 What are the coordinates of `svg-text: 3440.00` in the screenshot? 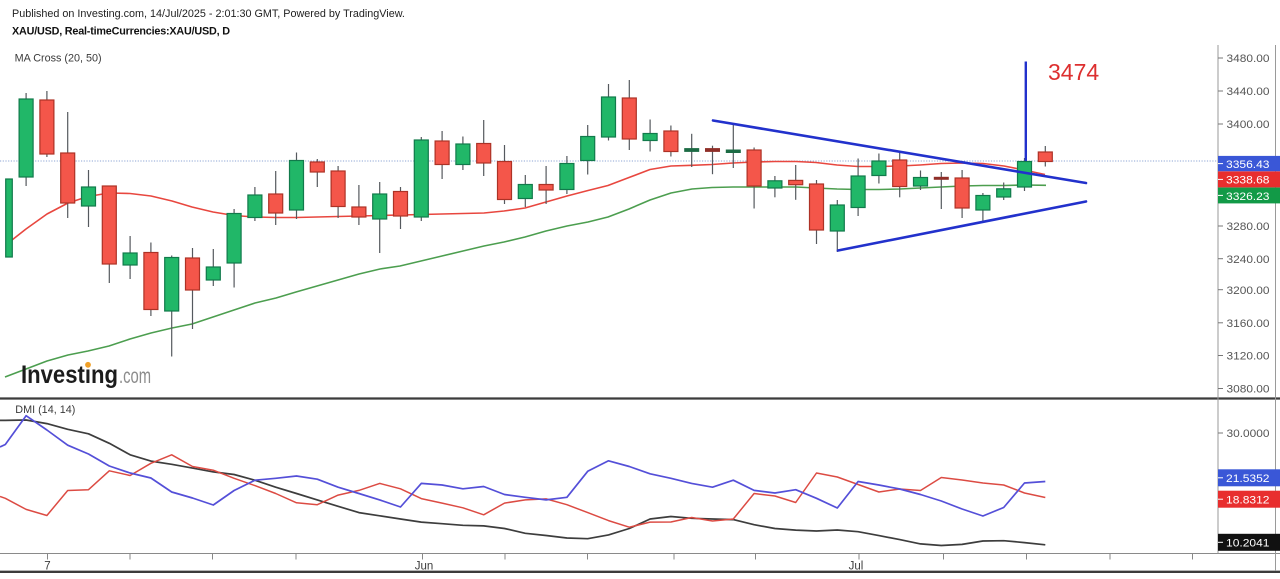 It's located at (1248, 92).